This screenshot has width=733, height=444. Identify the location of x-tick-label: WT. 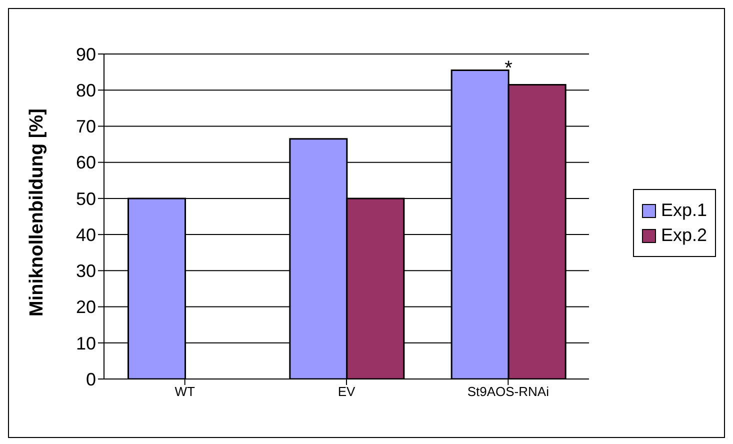
(184, 392).